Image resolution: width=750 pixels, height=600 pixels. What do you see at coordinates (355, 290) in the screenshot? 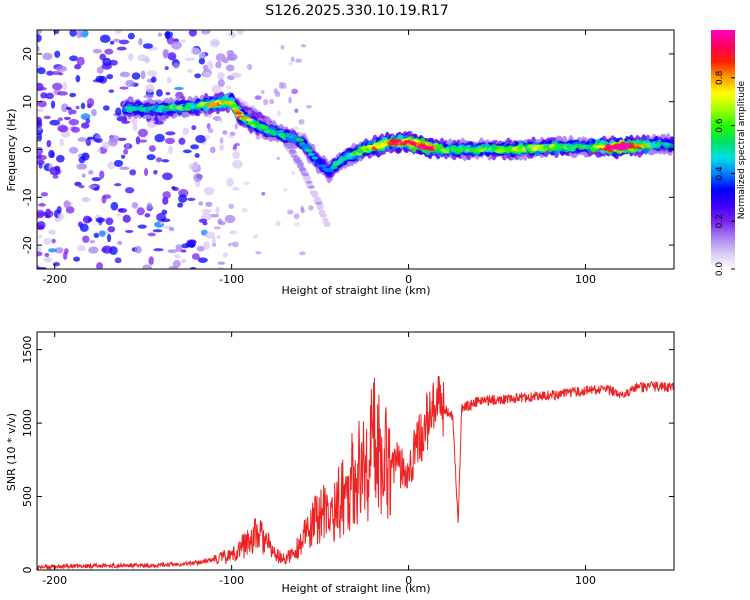
I see `spectrogram-x-label: Height of straight line (km)` at bounding box center [355, 290].